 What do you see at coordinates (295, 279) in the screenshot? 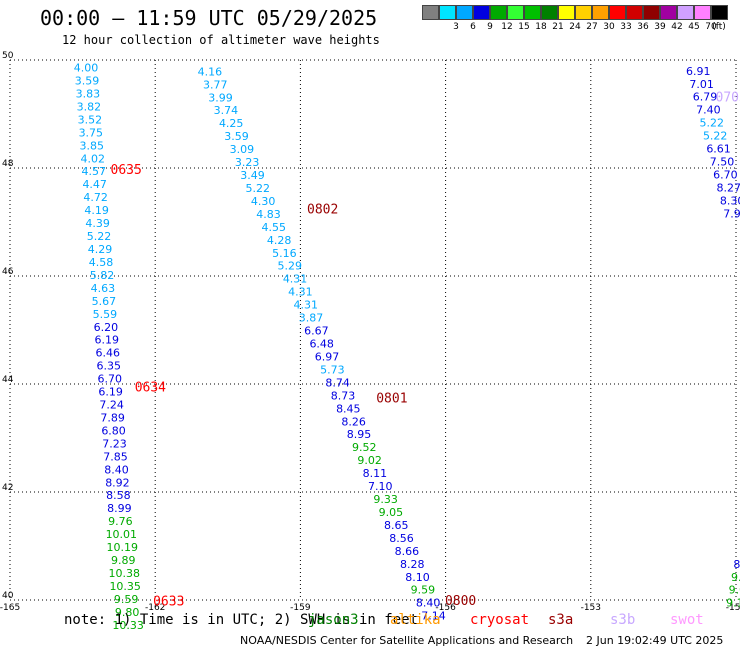
I see `wave-height-label: 4.31` at bounding box center [295, 279].